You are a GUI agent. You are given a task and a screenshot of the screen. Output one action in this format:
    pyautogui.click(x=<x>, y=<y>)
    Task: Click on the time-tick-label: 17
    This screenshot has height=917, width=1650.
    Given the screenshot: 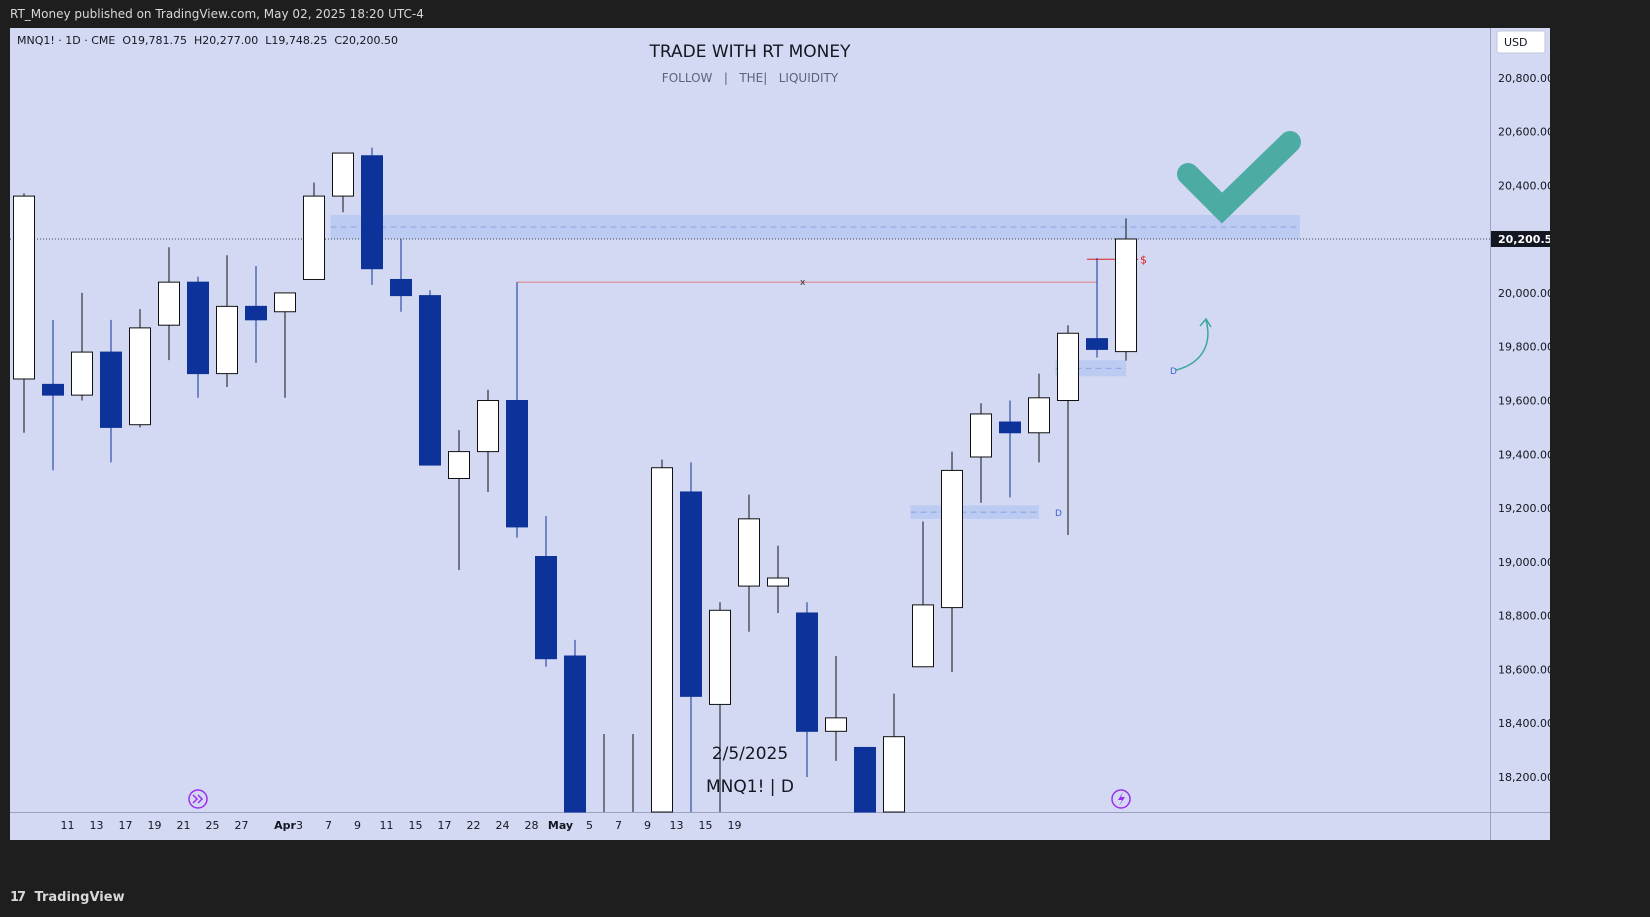 What is the action you would take?
    pyautogui.click(x=126, y=825)
    